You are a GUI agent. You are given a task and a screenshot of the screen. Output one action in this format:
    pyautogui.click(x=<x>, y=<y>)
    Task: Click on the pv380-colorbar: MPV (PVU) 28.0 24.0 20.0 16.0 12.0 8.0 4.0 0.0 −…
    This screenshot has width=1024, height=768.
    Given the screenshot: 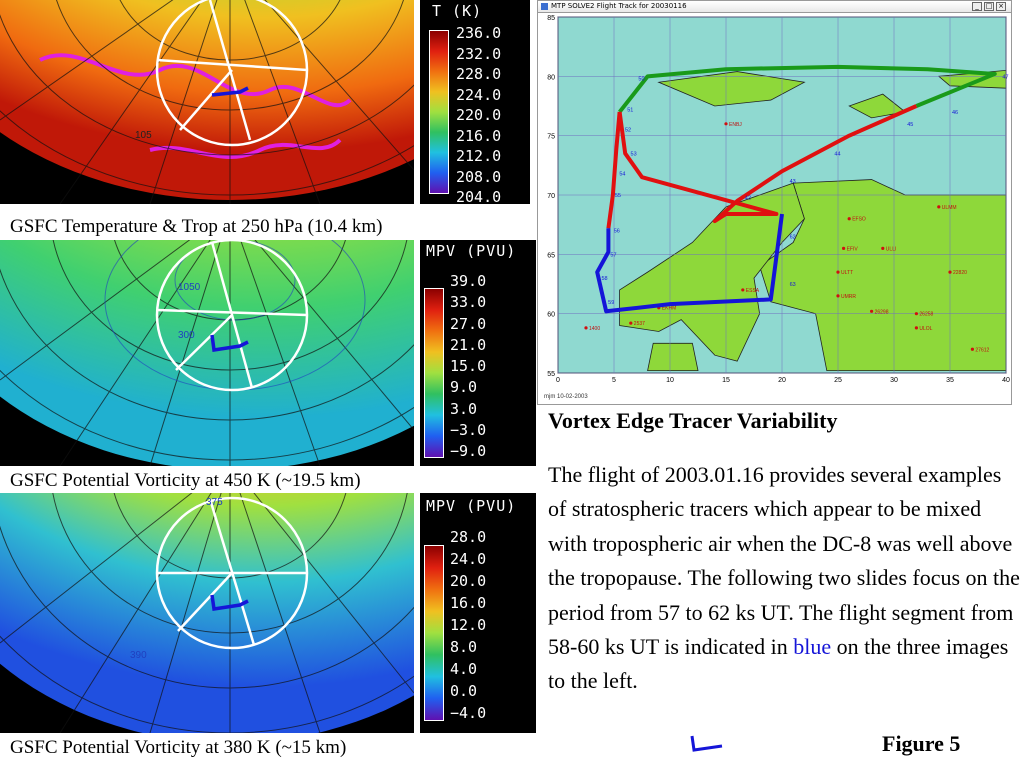 What is the action you would take?
    pyautogui.click(x=478, y=613)
    